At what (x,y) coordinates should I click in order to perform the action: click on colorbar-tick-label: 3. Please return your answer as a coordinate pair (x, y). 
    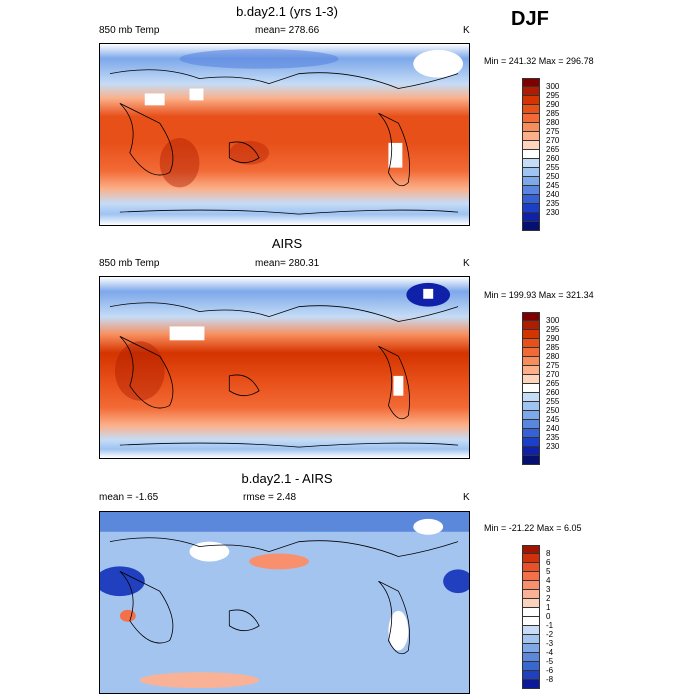
    Looking at the image, I should click on (548, 589).